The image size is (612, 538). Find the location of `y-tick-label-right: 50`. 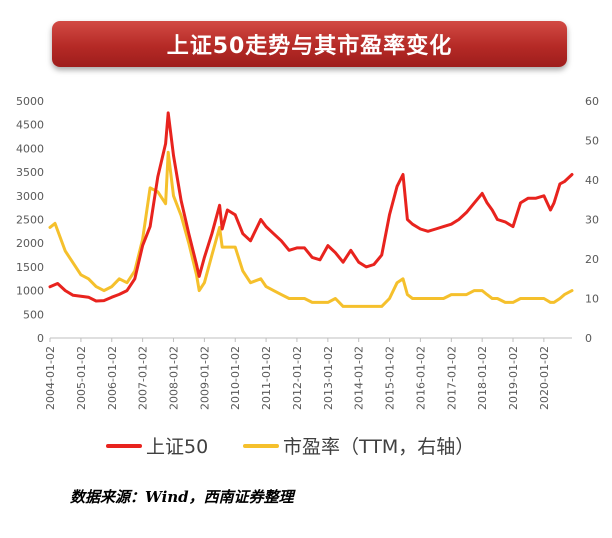

y-tick-label-right: 50 is located at coordinates (592, 141).